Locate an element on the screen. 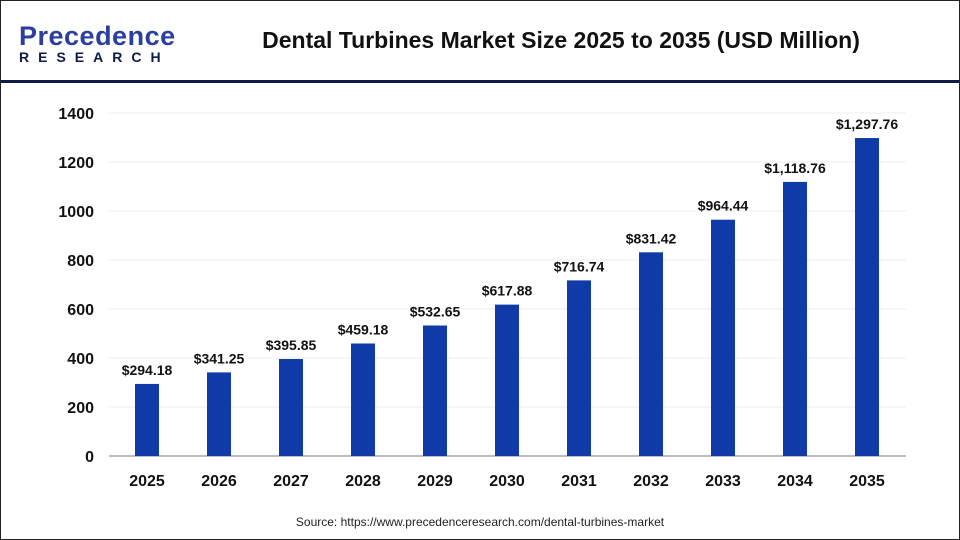 This screenshot has width=960, height=540. x-tick-label: 2034 is located at coordinates (795, 481).